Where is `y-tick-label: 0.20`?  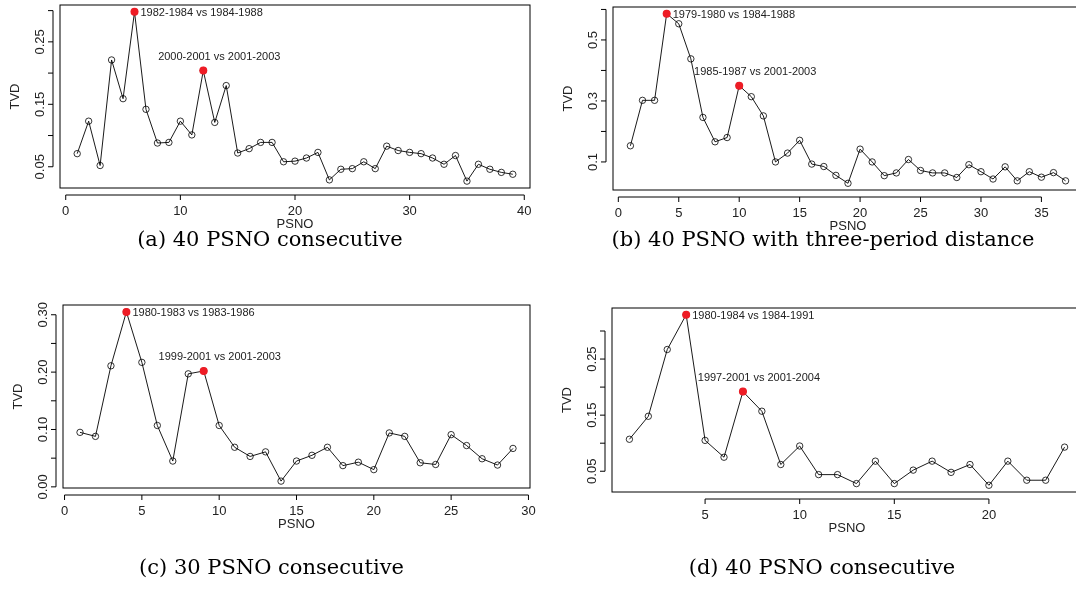
y-tick-label: 0.20 is located at coordinates (42, 372).